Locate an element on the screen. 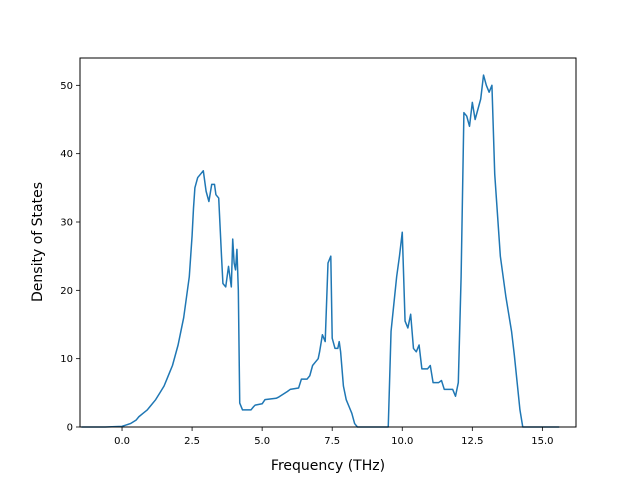  x-axis: 0.0 2.5 5.0 7.5 10.0 12.5 15.0 is located at coordinates (334, 437).